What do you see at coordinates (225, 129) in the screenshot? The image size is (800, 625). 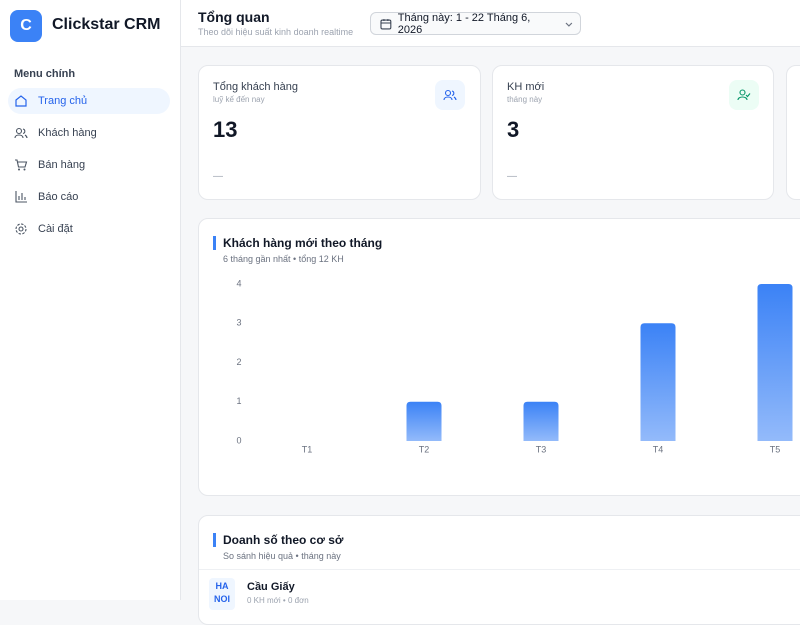 I see `stat-value: 13` at bounding box center [225, 129].